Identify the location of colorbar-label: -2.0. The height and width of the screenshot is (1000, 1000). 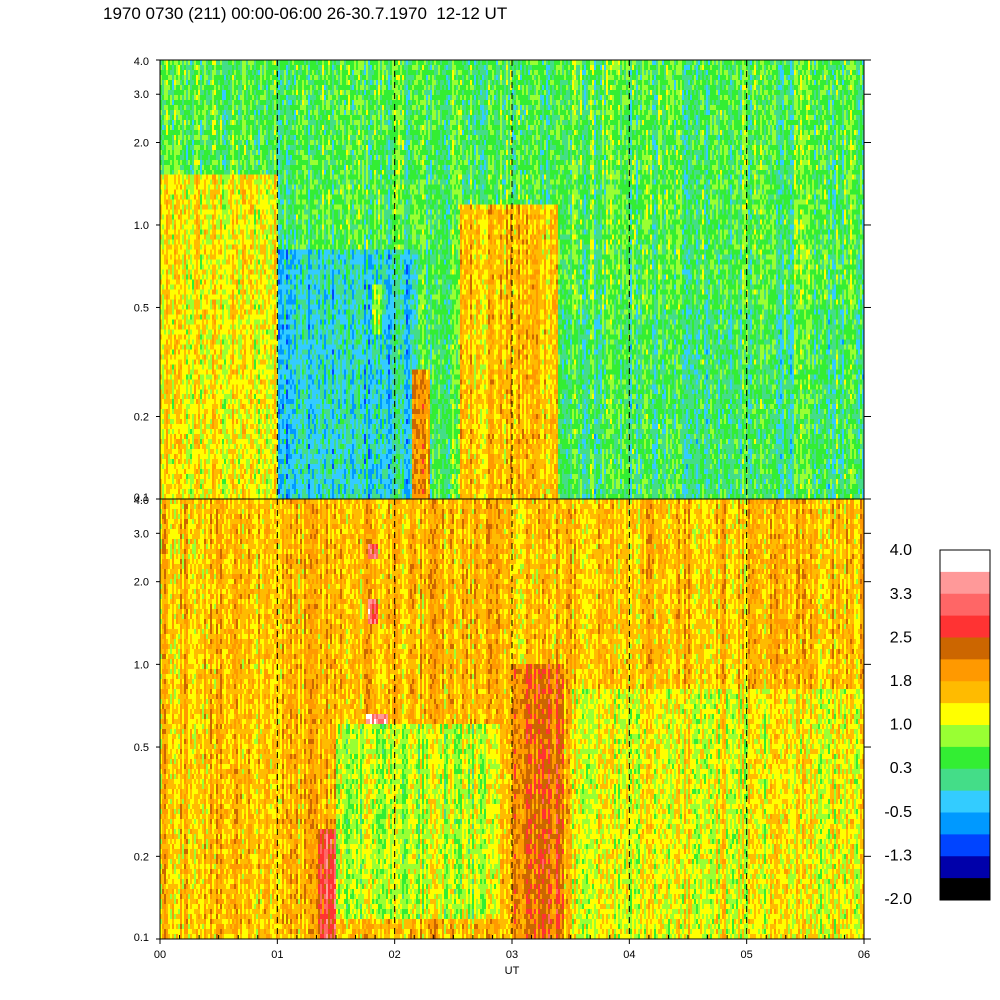
(898, 899).